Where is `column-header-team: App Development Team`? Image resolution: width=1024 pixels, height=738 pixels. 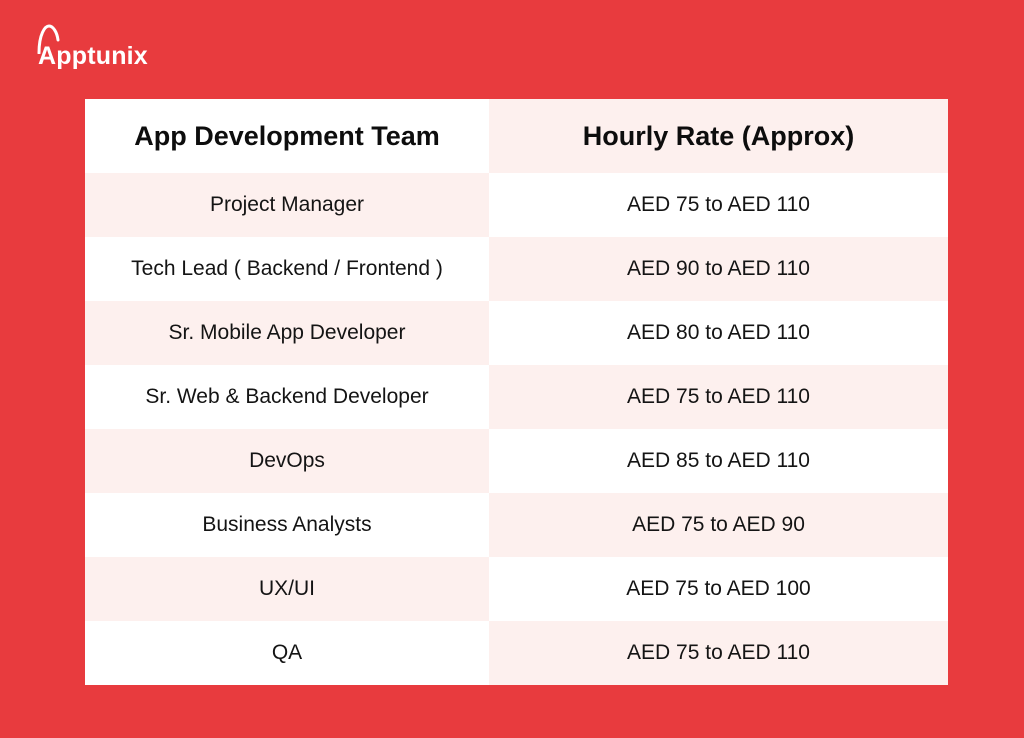 column-header-team: App Development Team is located at coordinates (287, 136).